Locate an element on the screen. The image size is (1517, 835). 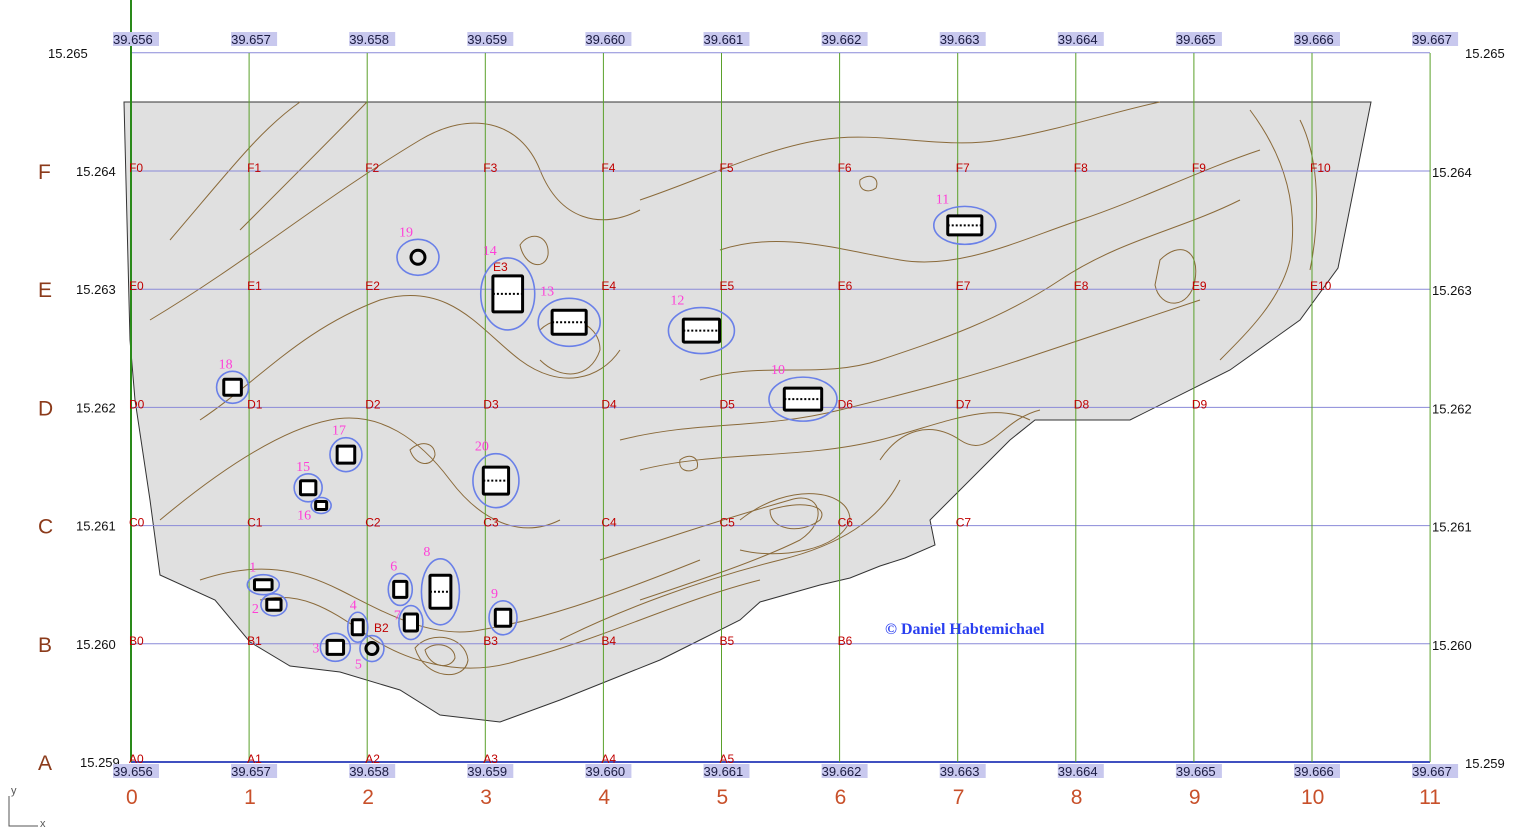
grid-cell-label: B5 is located at coordinates (727, 641).